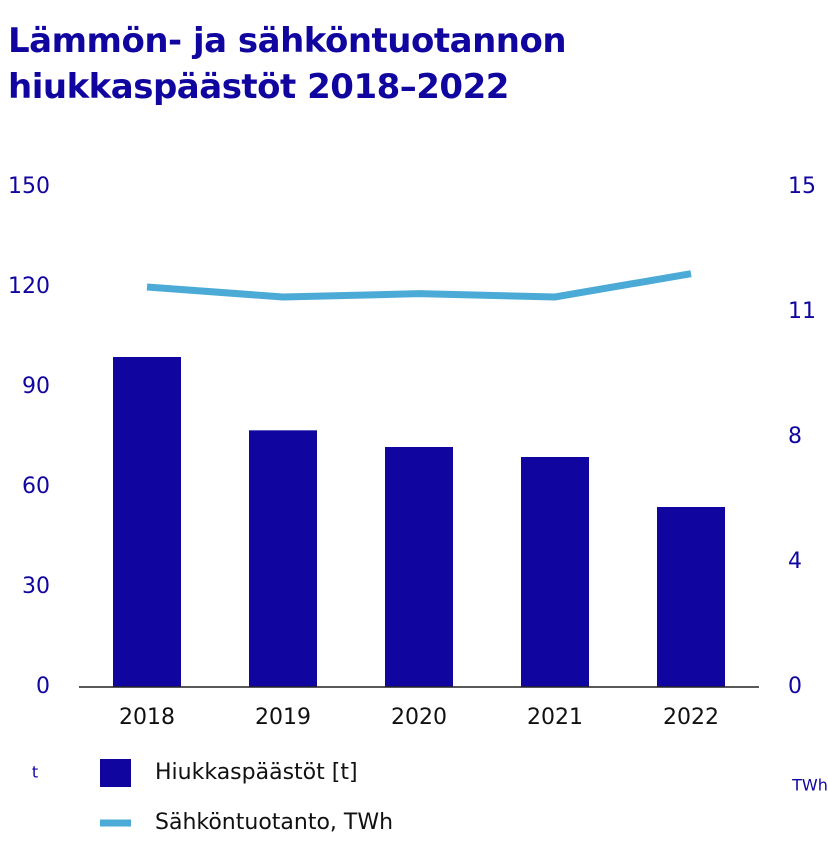 The image size is (828, 848). Describe the element at coordinates (795, 686) in the screenshot. I see `y2-tick-label: 0` at that location.